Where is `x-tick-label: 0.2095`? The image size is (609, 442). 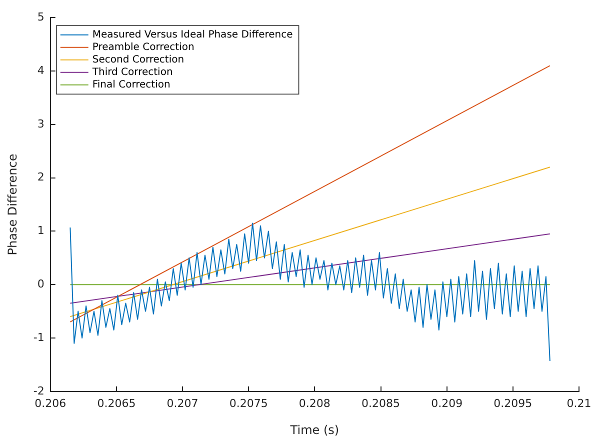
x-tick-label: 0.2095 is located at coordinates (513, 403).